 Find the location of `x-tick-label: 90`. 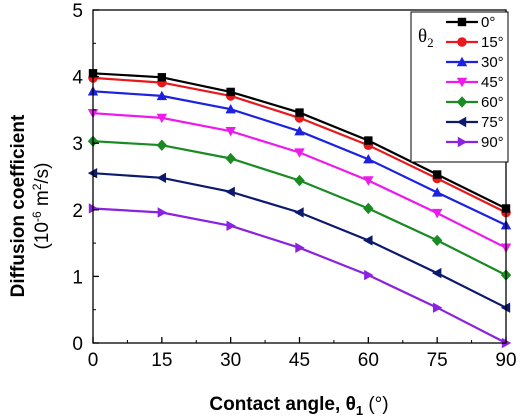

x-tick-label: 90 is located at coordinates (505, 360).